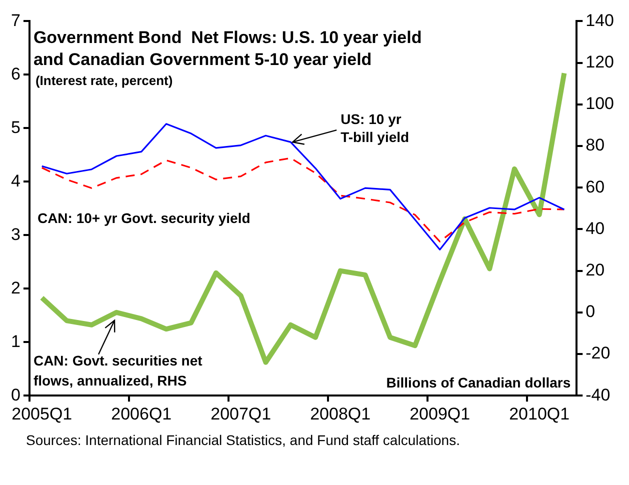  What do you see at coordinates (600, 104) in the screenshot?
I see `y2-tick-label: 100` at bounding box center [600, 104].